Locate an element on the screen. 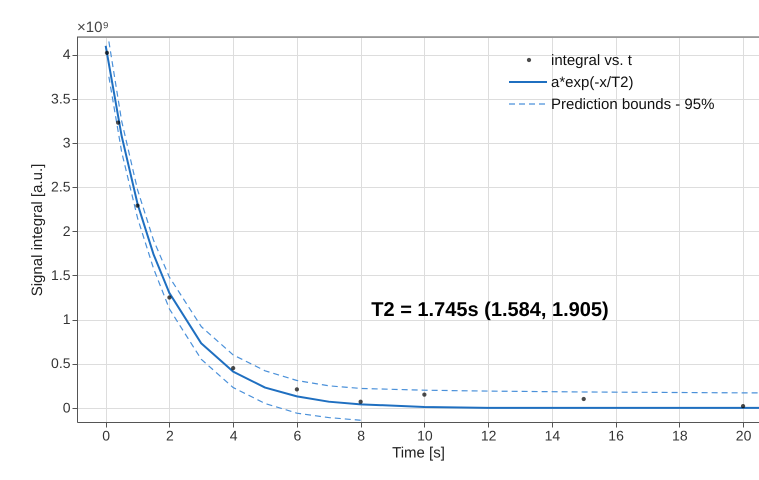 The height and width of the screenshot is (480, 759). x-tick-label: 16 is located at coordinates (616, 436).